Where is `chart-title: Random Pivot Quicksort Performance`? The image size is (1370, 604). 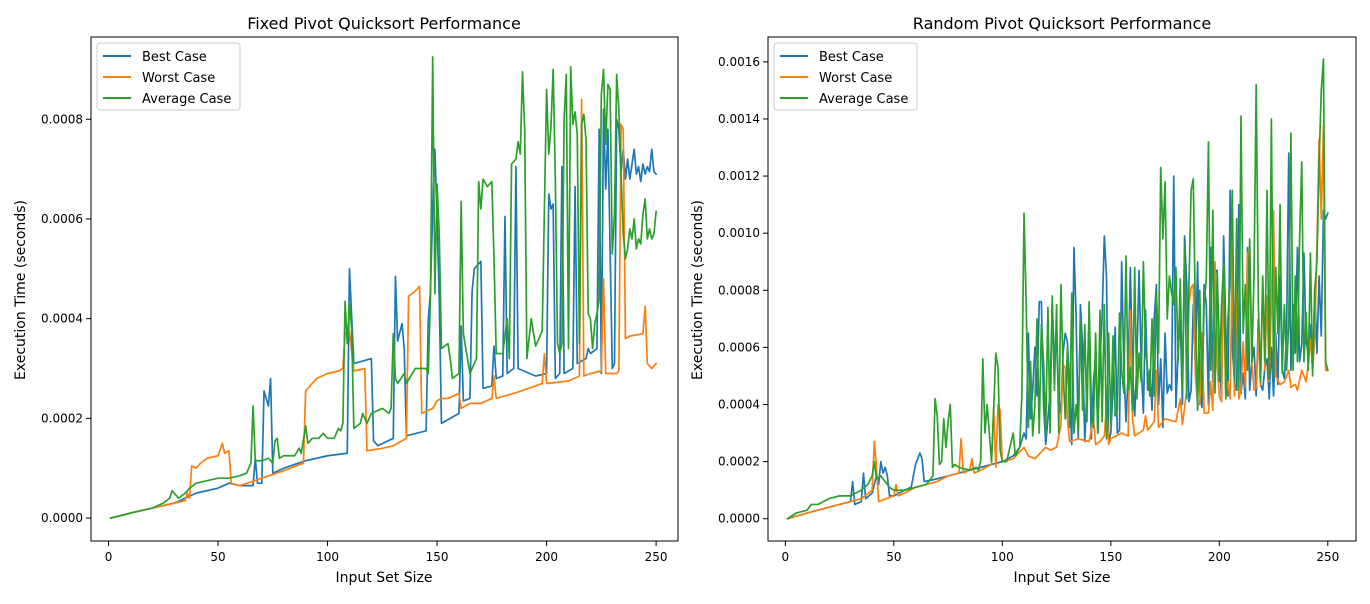 chart-title: Random Pivot Quicksort Performance is located at coordinates (1062, 23).